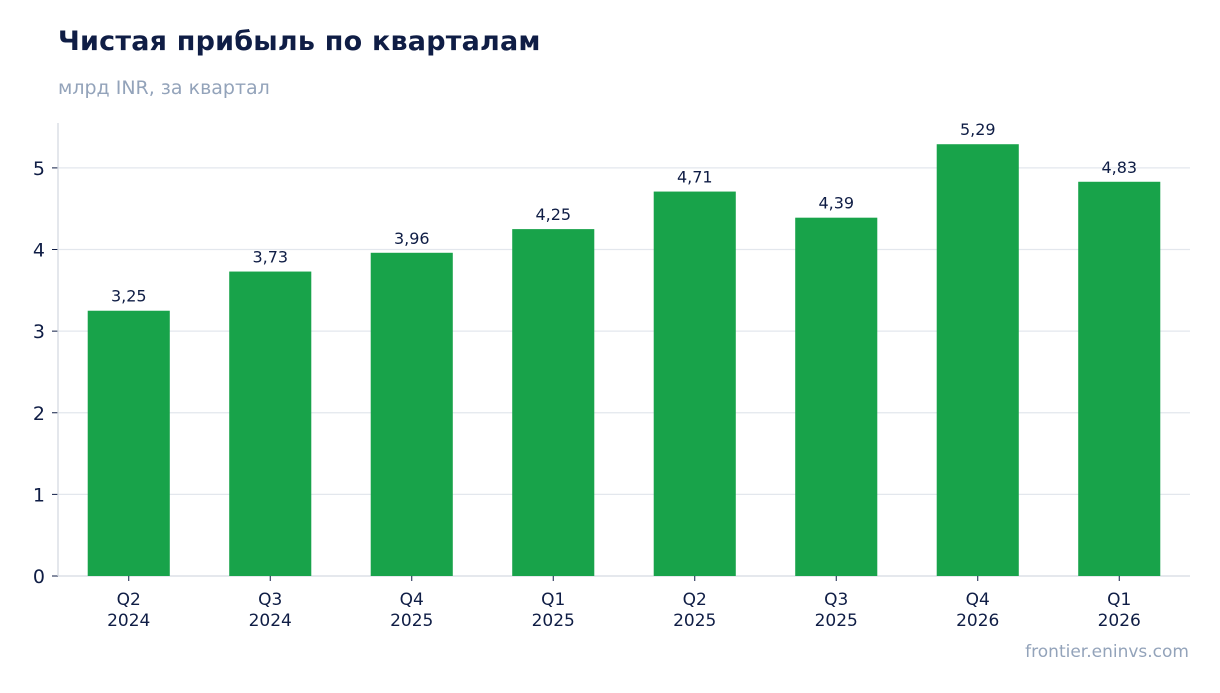  What do you see at coordinates (553, 214) in the screenshot?
I see `bar-value-label: 4,25` at bounding box center [553, 214].